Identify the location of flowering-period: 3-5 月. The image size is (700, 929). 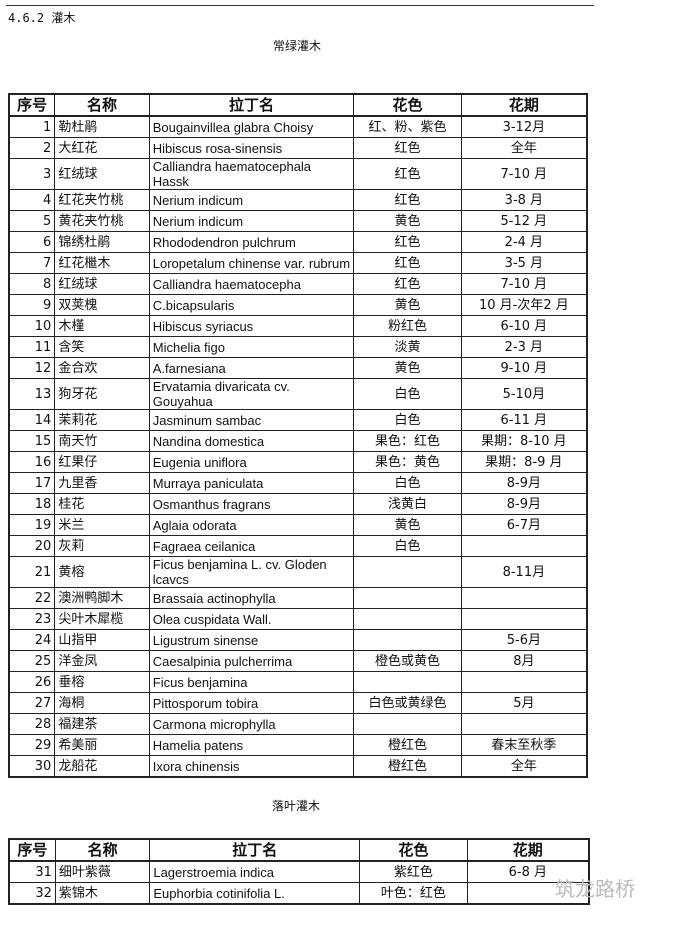
(524, 263).